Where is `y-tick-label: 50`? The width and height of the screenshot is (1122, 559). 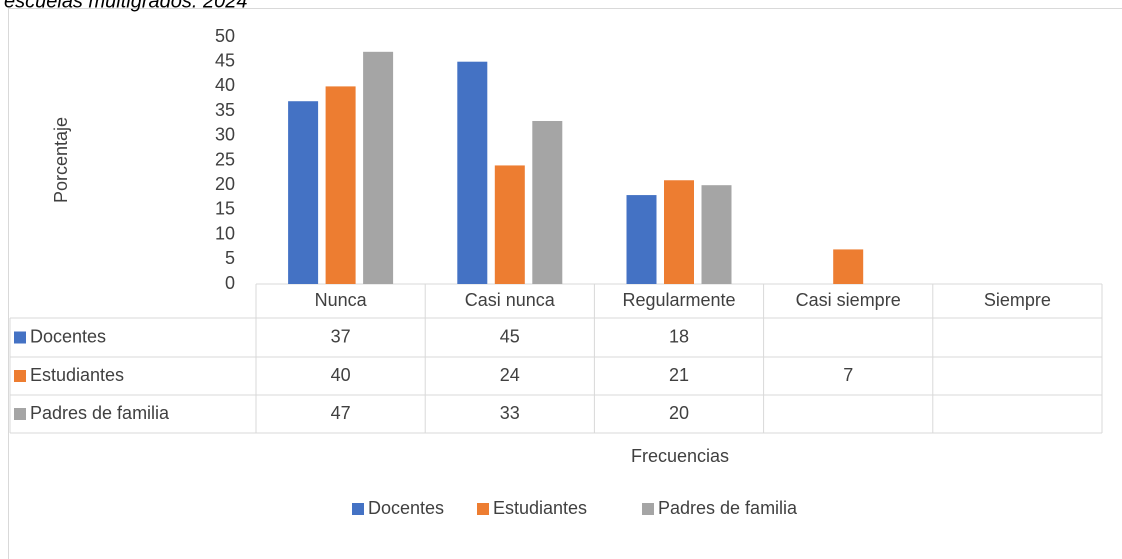
y-tick-label: 50 is located at coordinates (225, 36).